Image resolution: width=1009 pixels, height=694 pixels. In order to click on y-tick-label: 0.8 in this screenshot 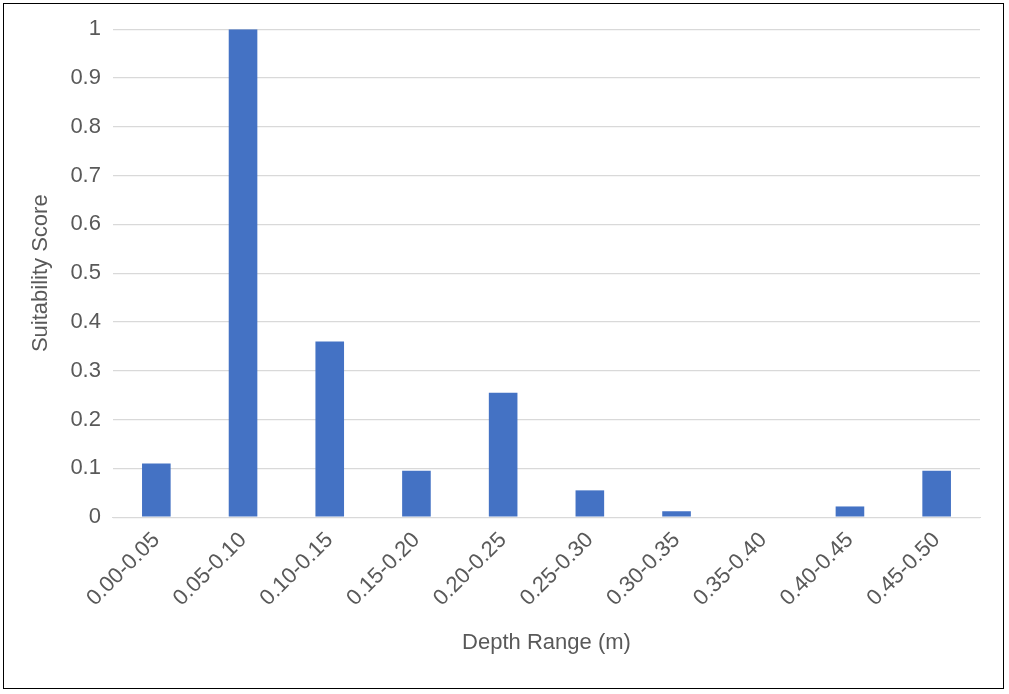, I will do `click(85, 125)`.